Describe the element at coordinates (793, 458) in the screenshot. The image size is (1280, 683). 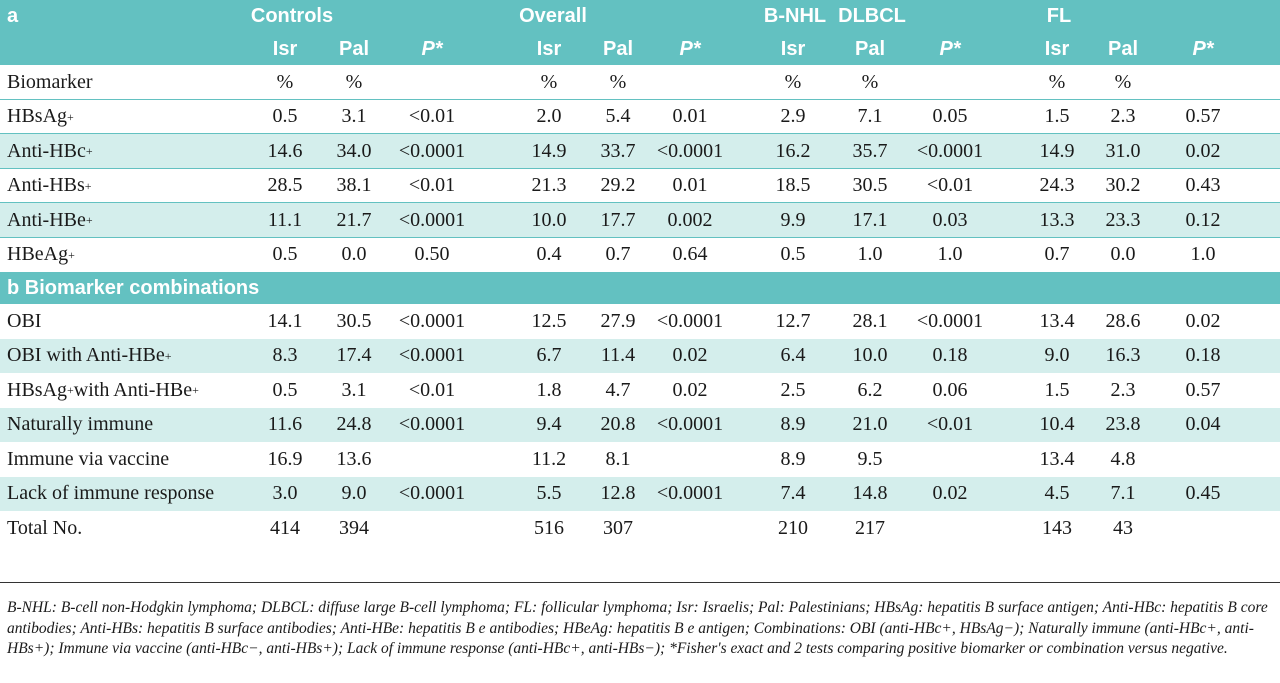
I see `table-cell: 8.9` at that location.